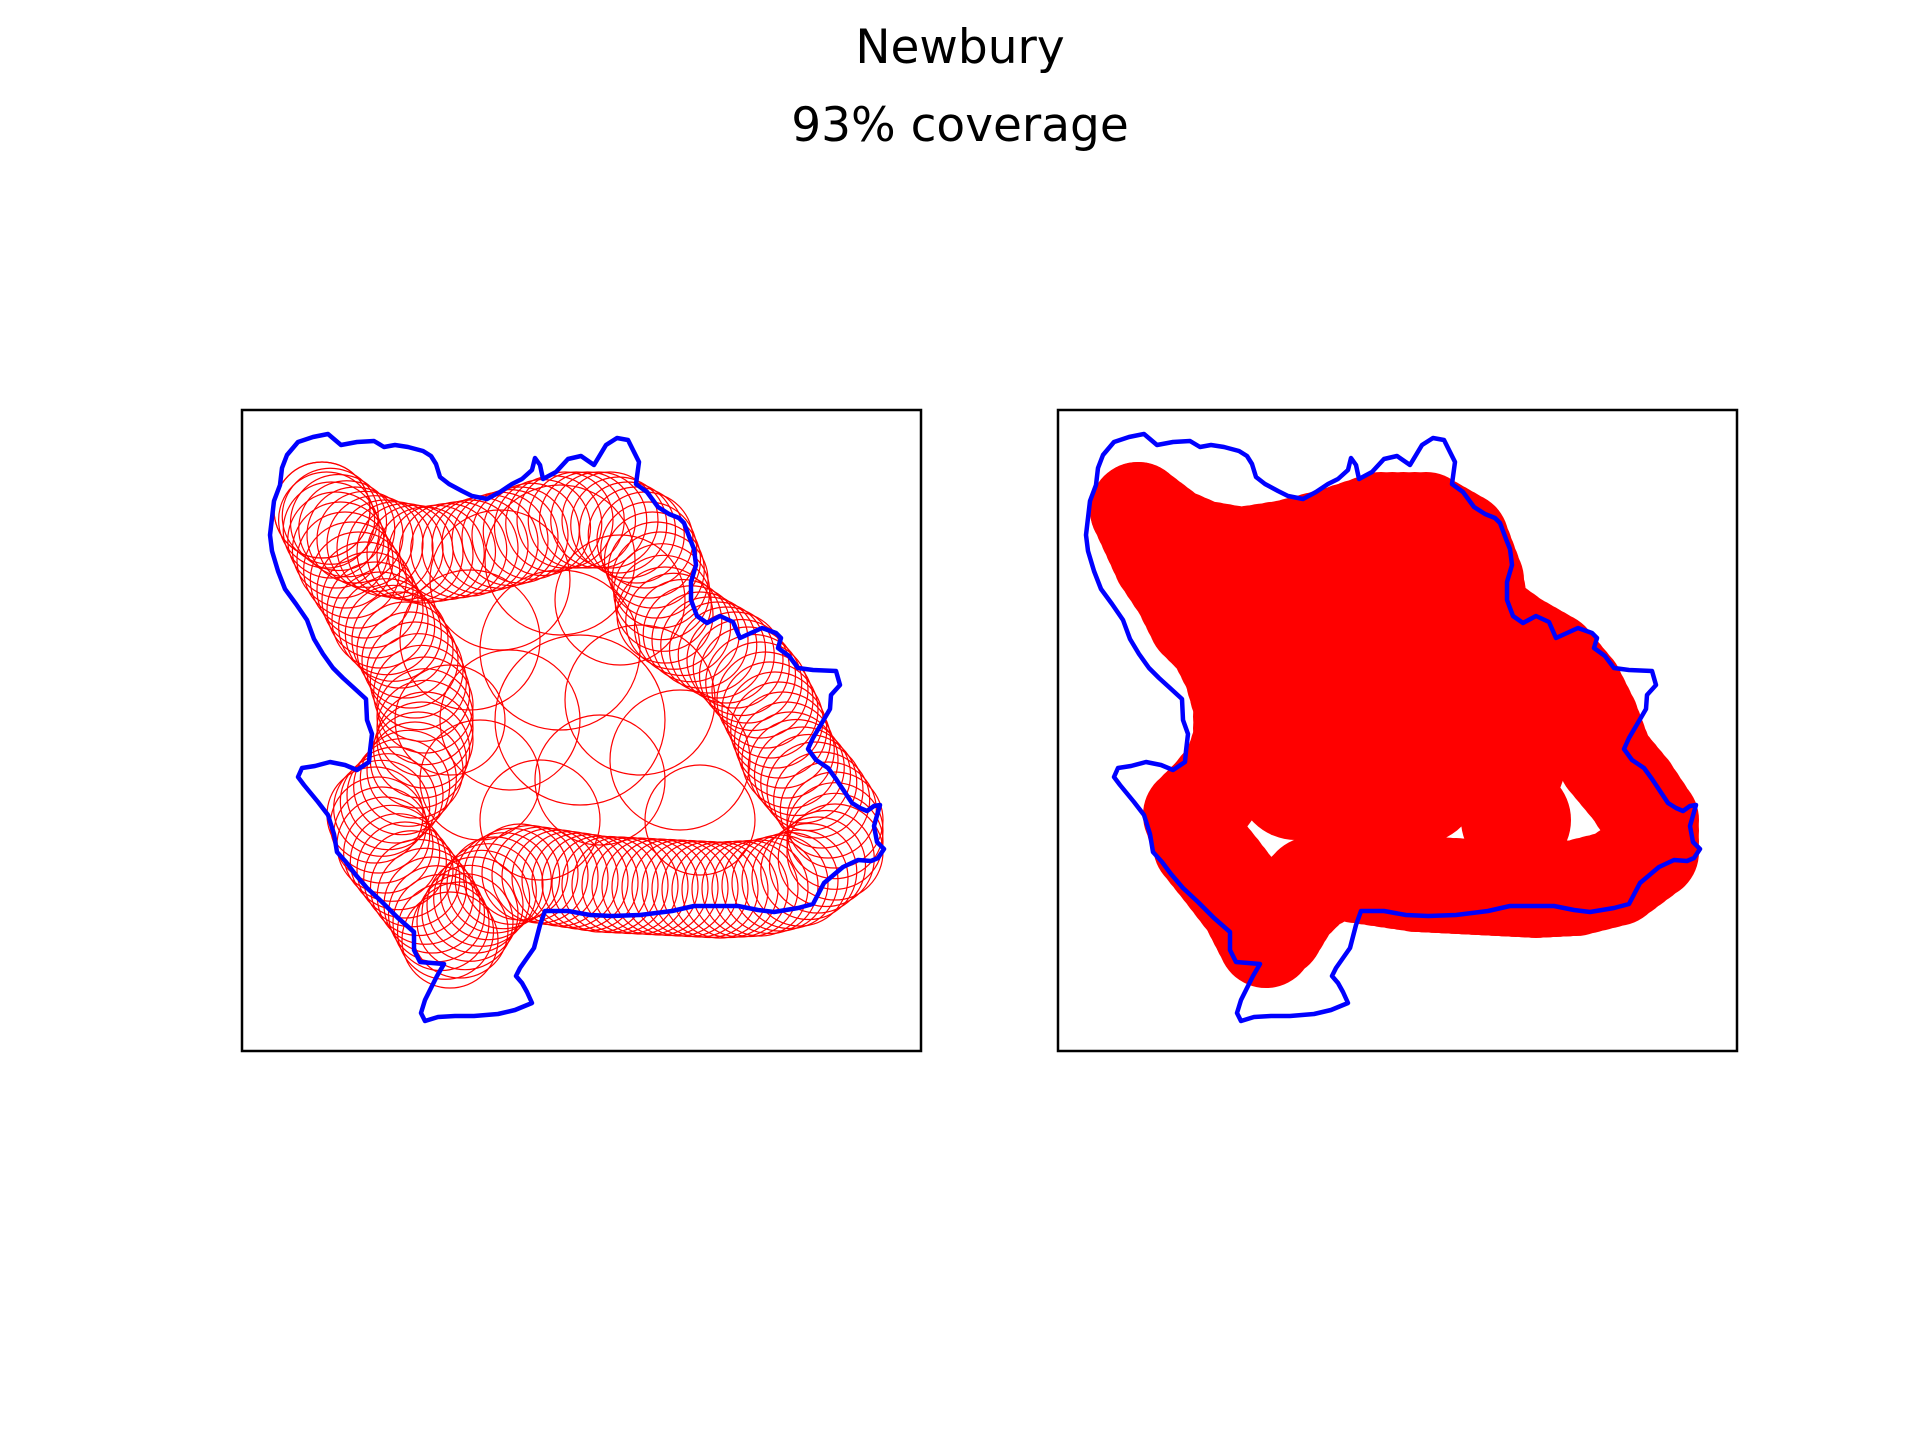 The width and height of the screenshot is (1920, 1440). I want to click on newbury-boundary-left, so click(577, 727).